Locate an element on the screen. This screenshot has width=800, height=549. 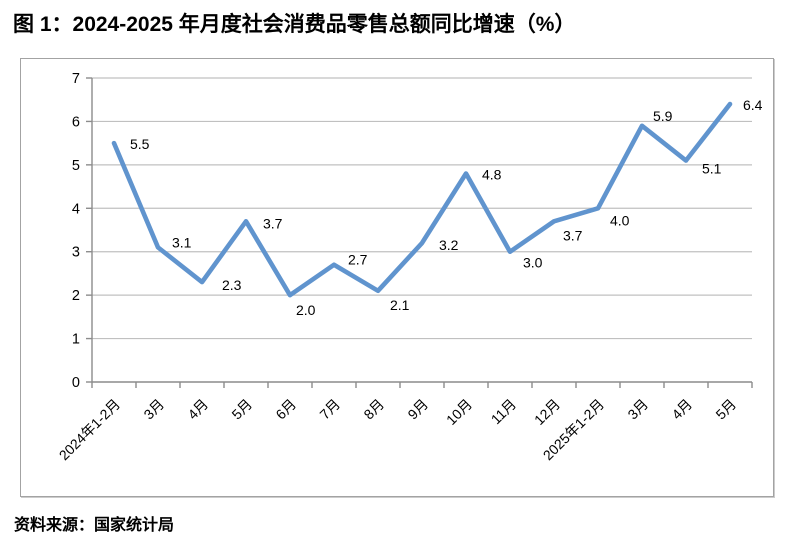
data-label: 6.4 is located at coordinates (753, 105).